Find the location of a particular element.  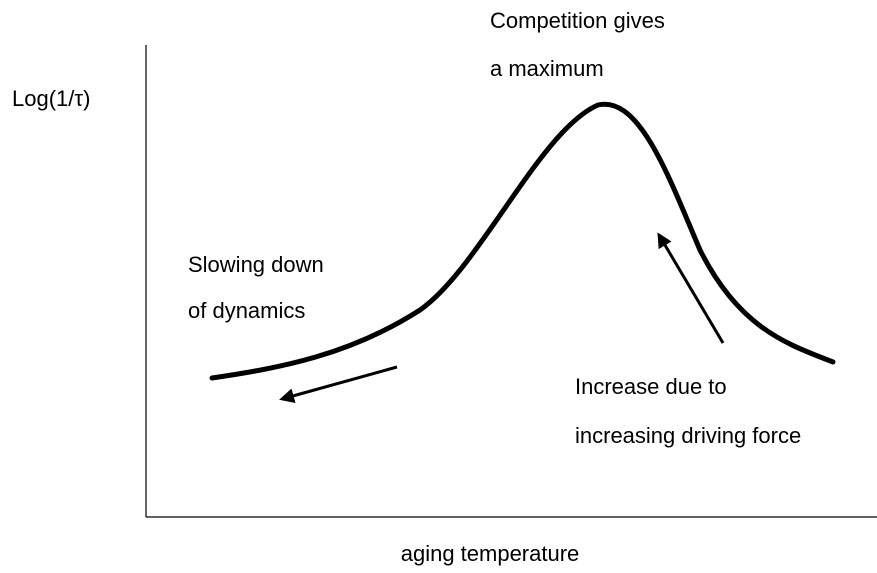

arrow-up is located at coordinates (691, 288).